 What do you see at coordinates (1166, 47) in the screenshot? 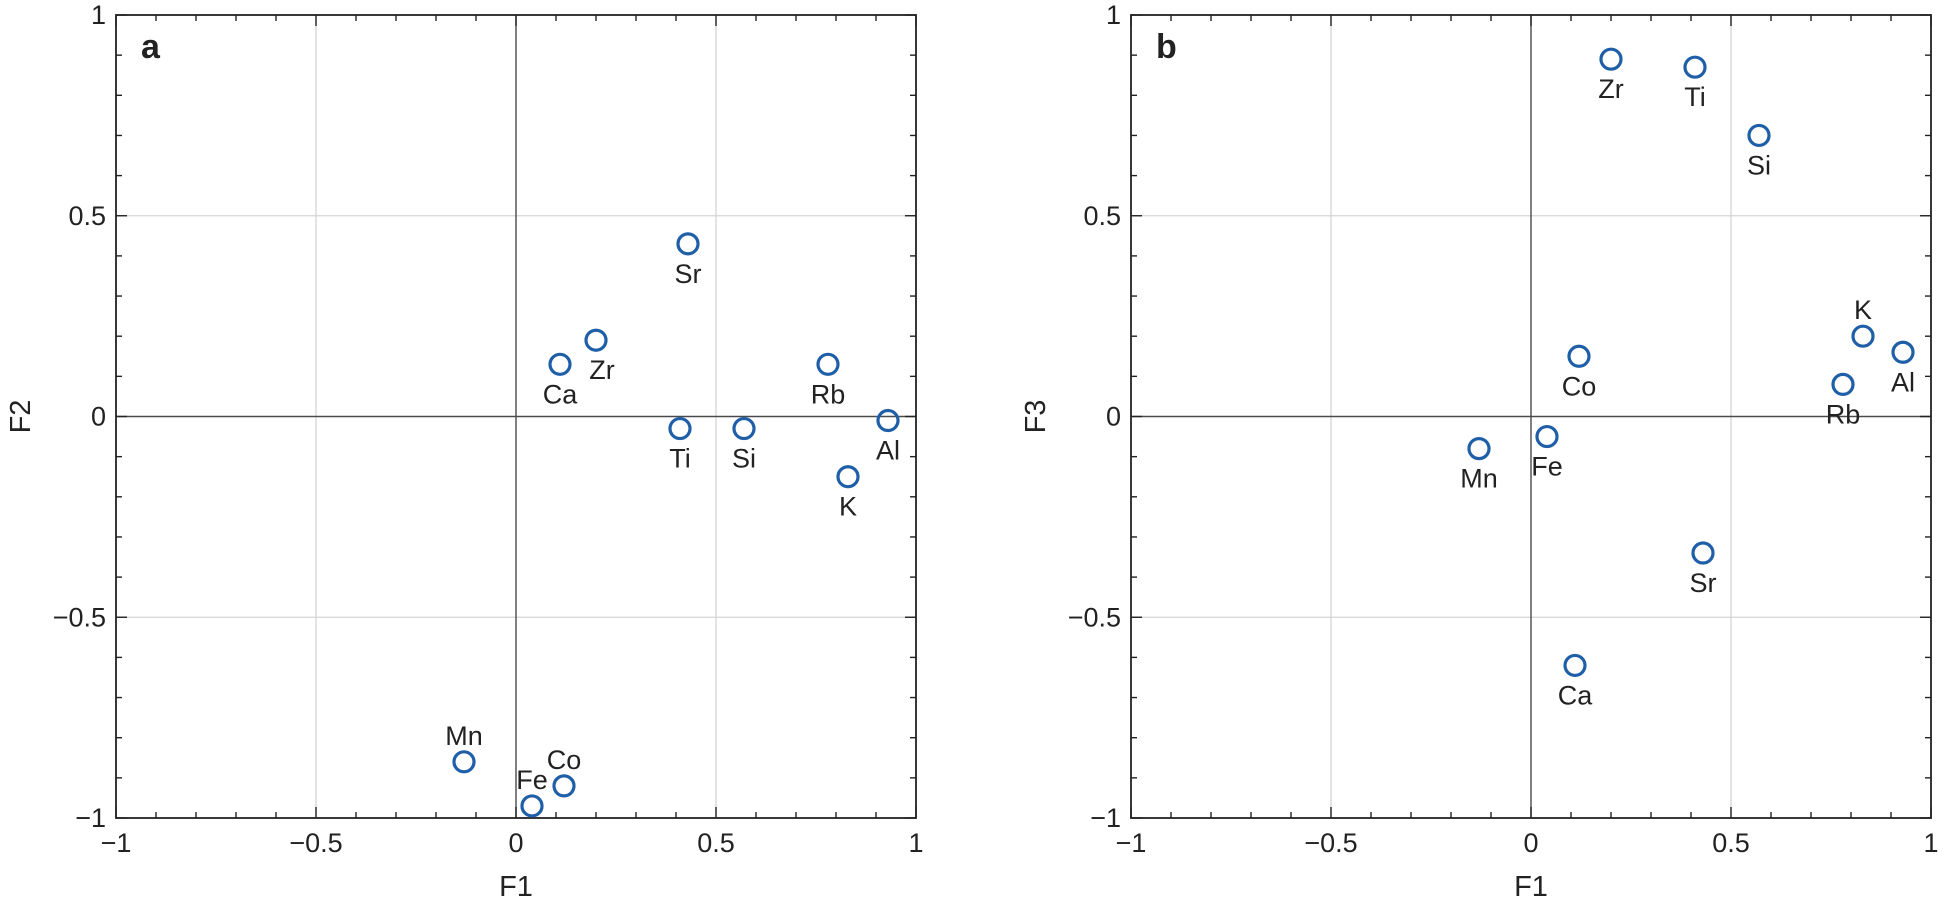
I see `panel-label: b` at bounding box center [1166, 47].